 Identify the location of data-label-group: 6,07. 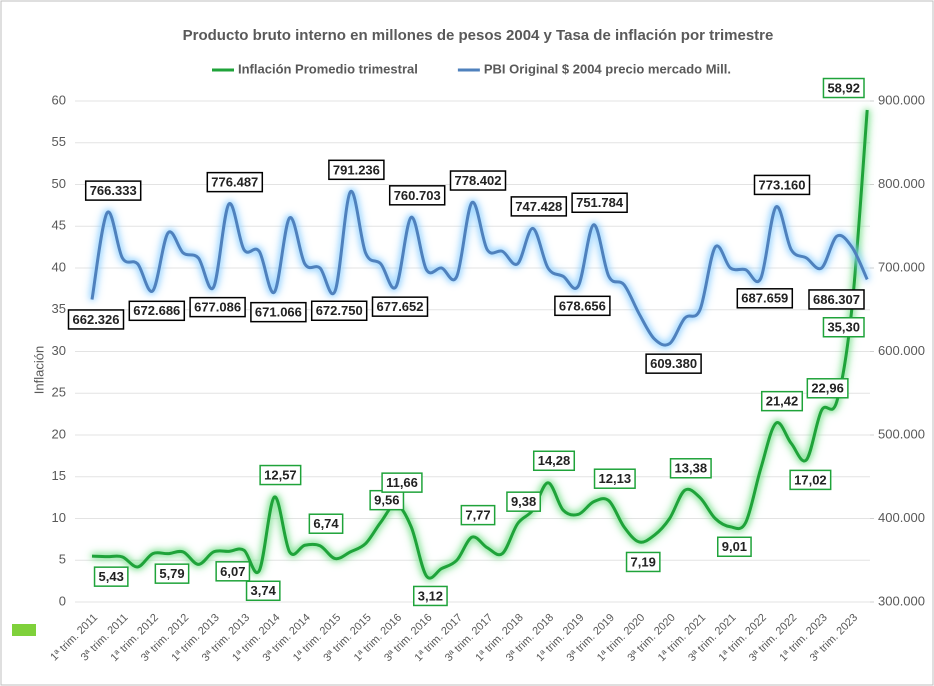
(233, 571).